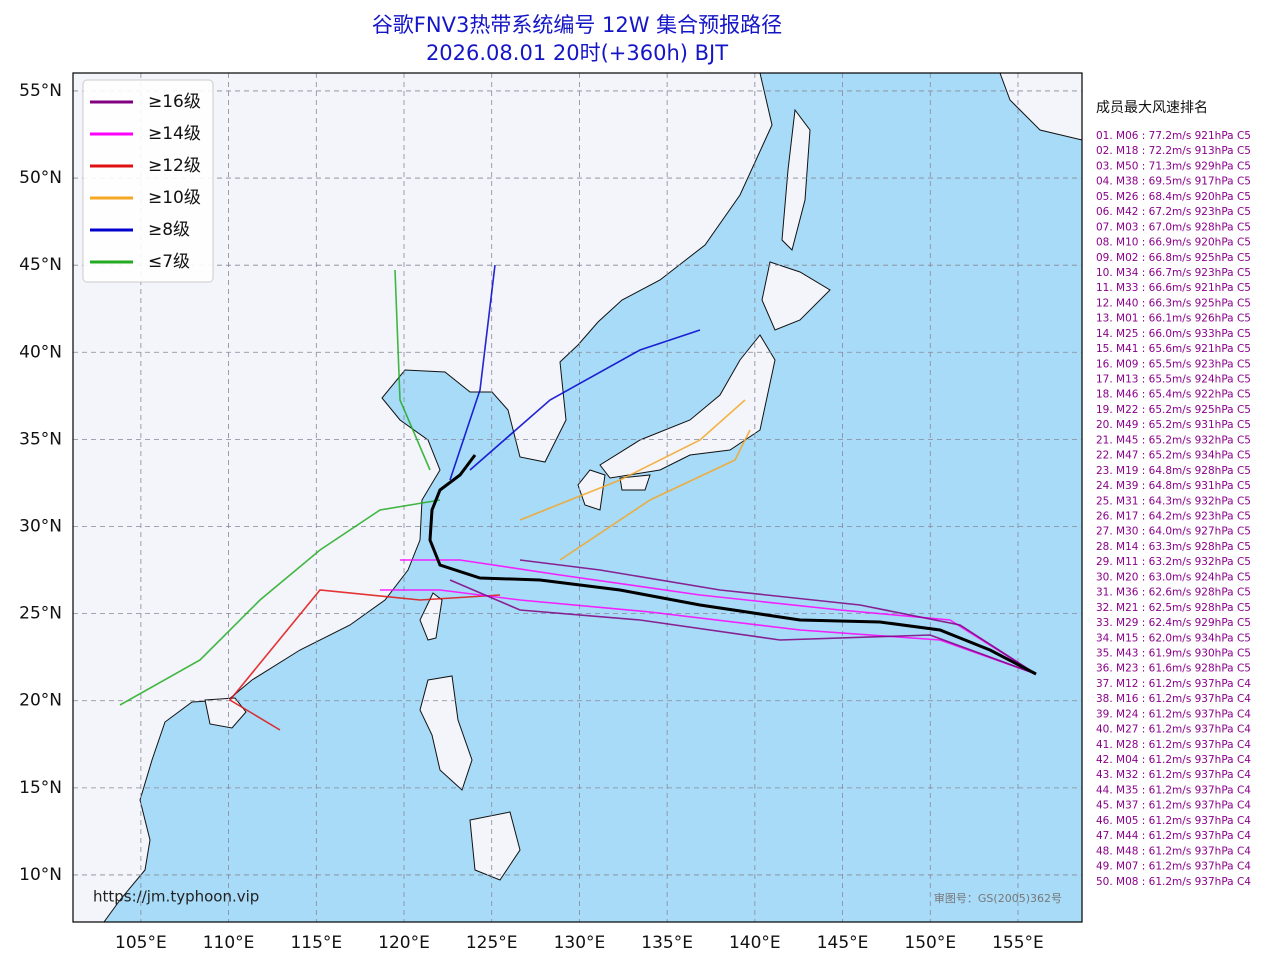 Image resolution: width=1280 pixels, height=970 pixels. I want to click on sakhalin, so click(796, 179).